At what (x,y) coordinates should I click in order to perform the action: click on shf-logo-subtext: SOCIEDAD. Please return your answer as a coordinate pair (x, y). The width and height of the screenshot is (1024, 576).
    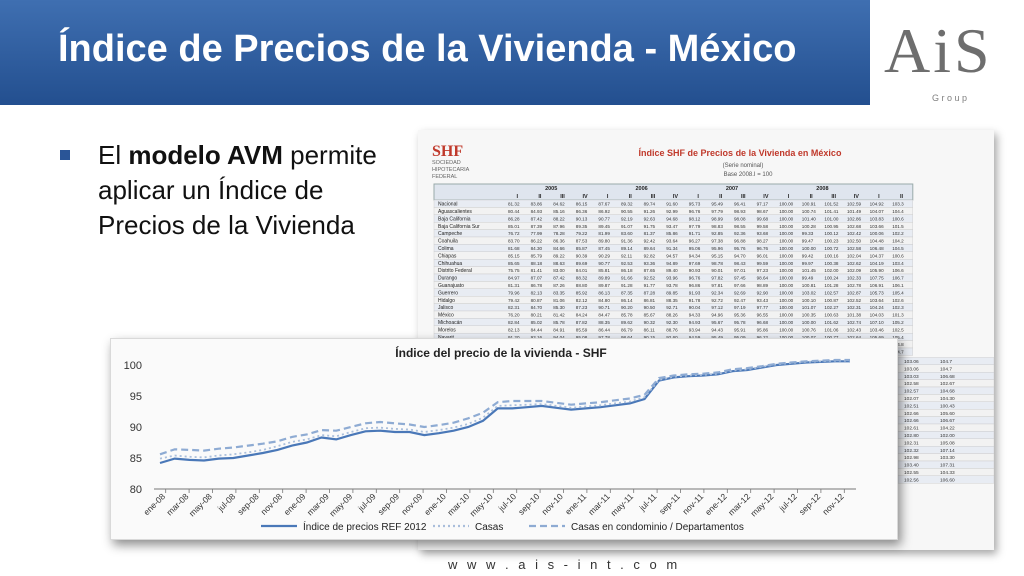
    Looking at the image, I should click on (446, 163).